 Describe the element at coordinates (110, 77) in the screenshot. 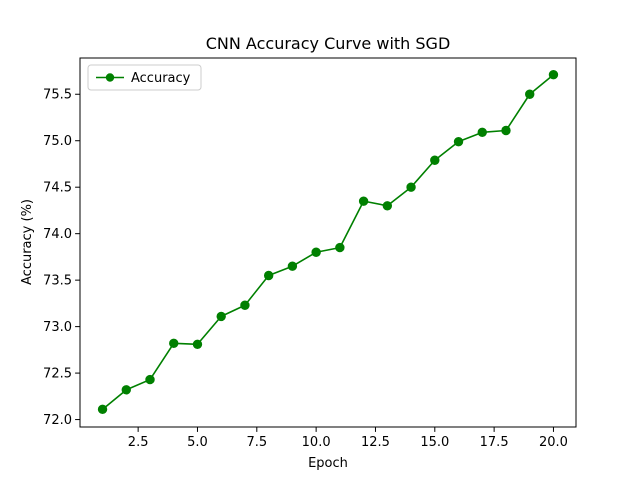

I see `legend-marker` at that location.